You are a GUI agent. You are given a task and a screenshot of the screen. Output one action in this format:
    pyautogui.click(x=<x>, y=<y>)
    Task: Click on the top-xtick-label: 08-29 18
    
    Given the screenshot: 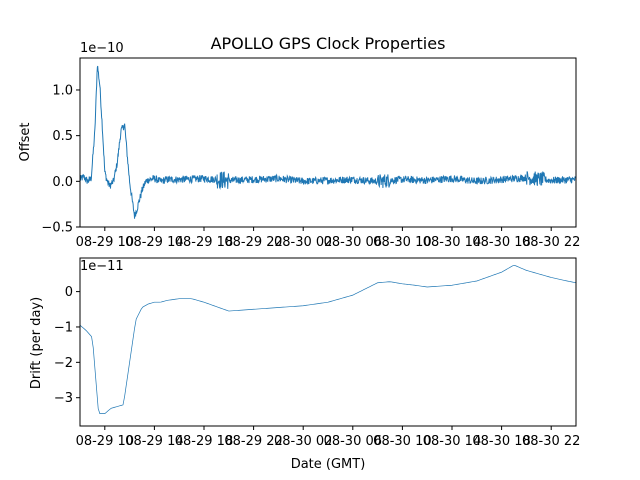 What is the action you would take?
    pyautogui.click(x=204, y=242)
    